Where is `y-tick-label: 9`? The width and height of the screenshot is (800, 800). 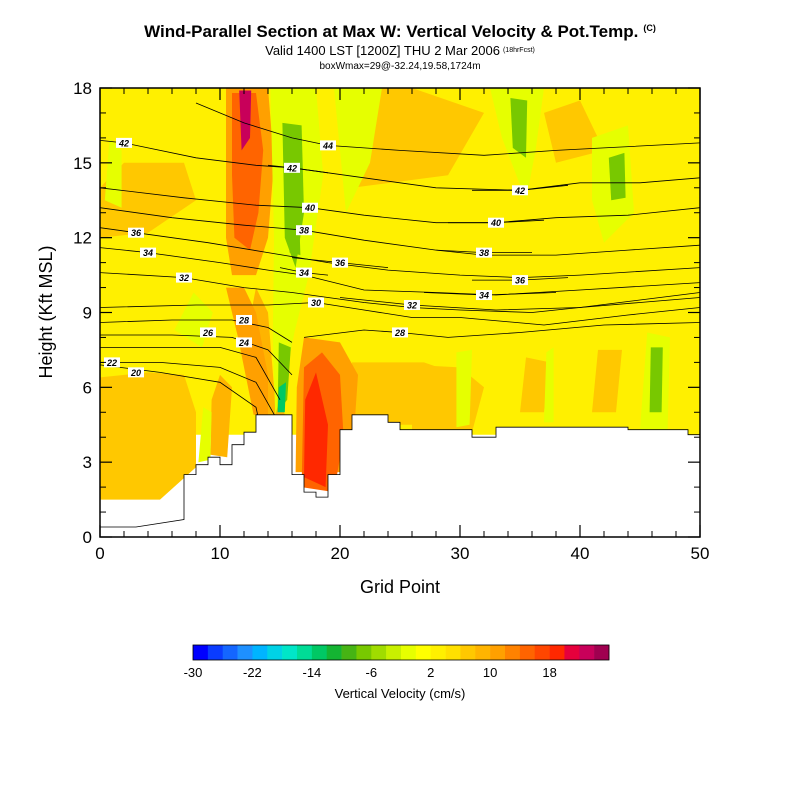 y-tick-label: 9 is located at coordinates (87, 313).